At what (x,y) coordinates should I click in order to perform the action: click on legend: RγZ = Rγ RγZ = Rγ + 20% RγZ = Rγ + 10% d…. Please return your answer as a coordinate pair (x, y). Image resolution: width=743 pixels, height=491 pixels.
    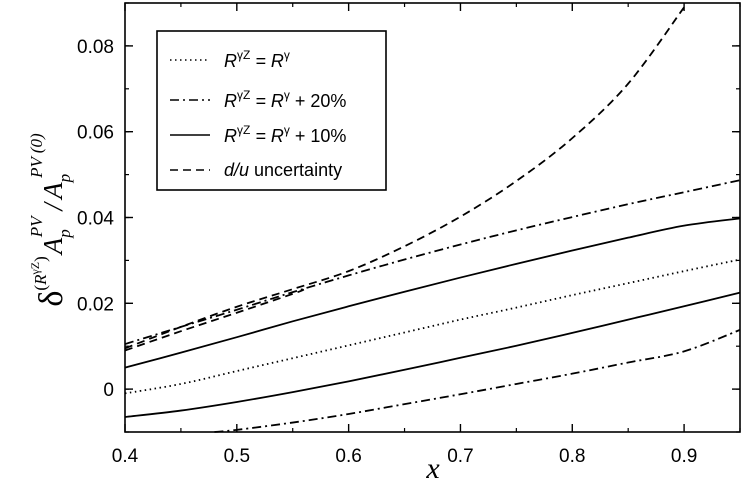
    Looking at the image, I should click on (271, 110).